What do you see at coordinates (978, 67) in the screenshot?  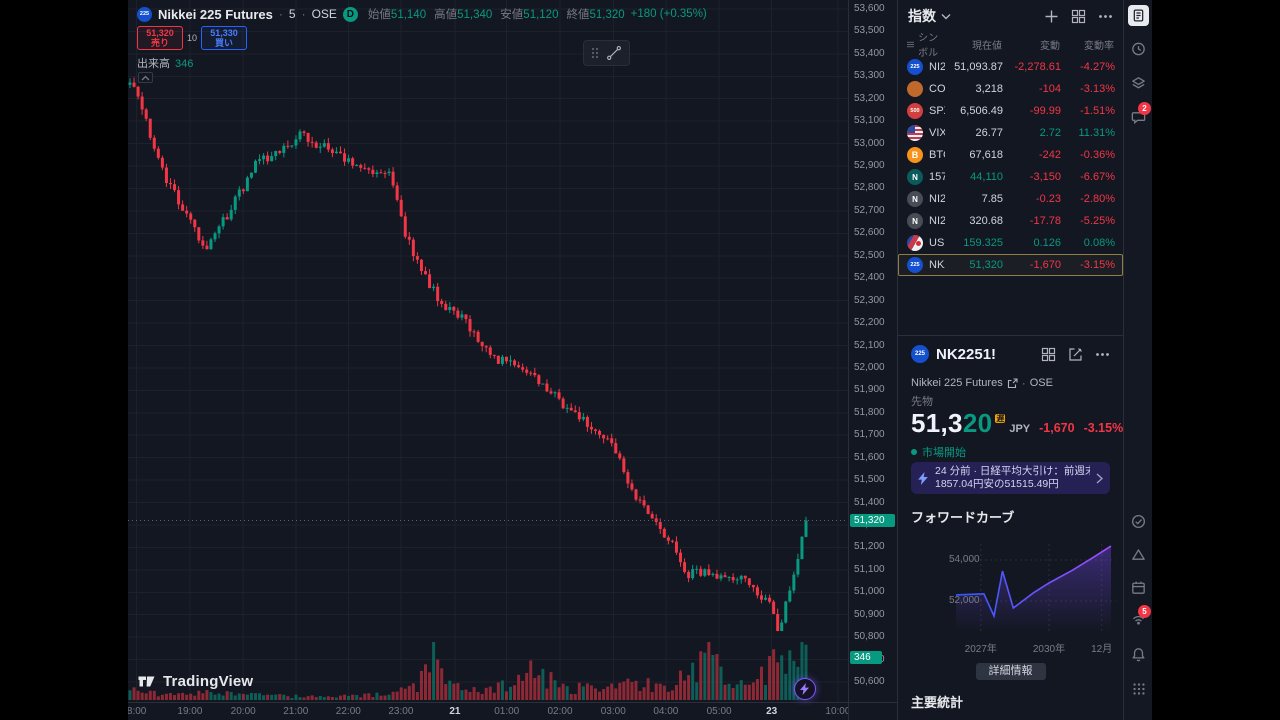 I see `last-value: 51,093.87` at bounding box center [978, 67].